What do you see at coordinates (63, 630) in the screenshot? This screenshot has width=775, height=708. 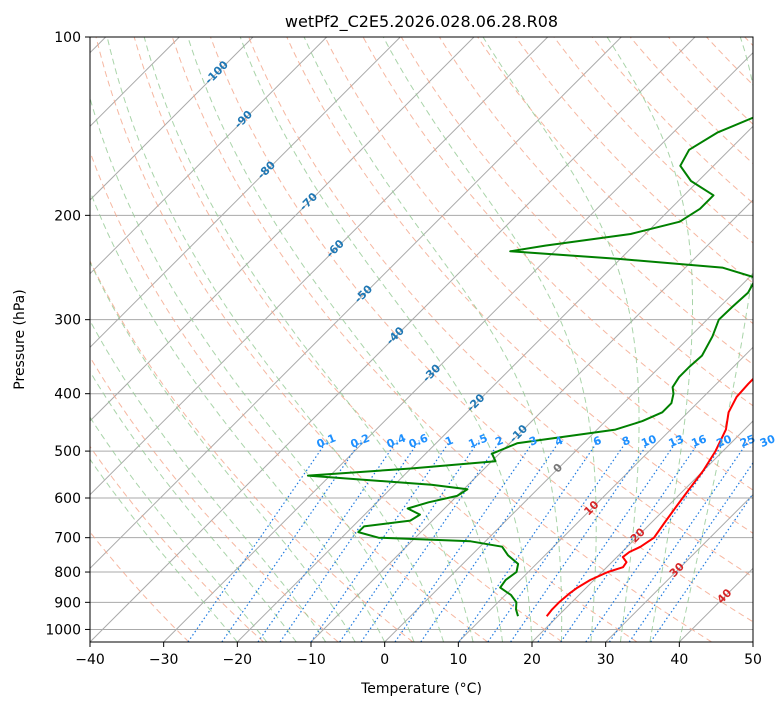 I see `y-tick-label: 1000` at bounding box center [63, 630].